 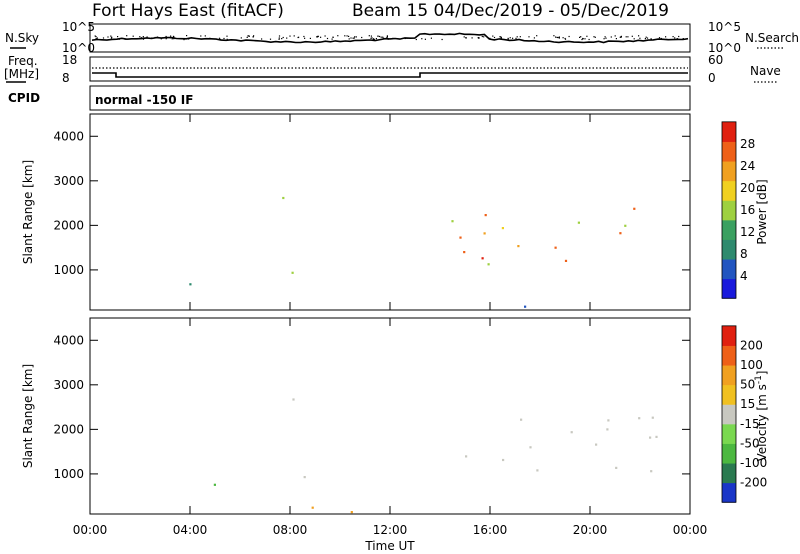 What do you see at coordinates (390, 69) in the screenshot?
I see `freq-panel-frame` at bounding box center [390, 69].